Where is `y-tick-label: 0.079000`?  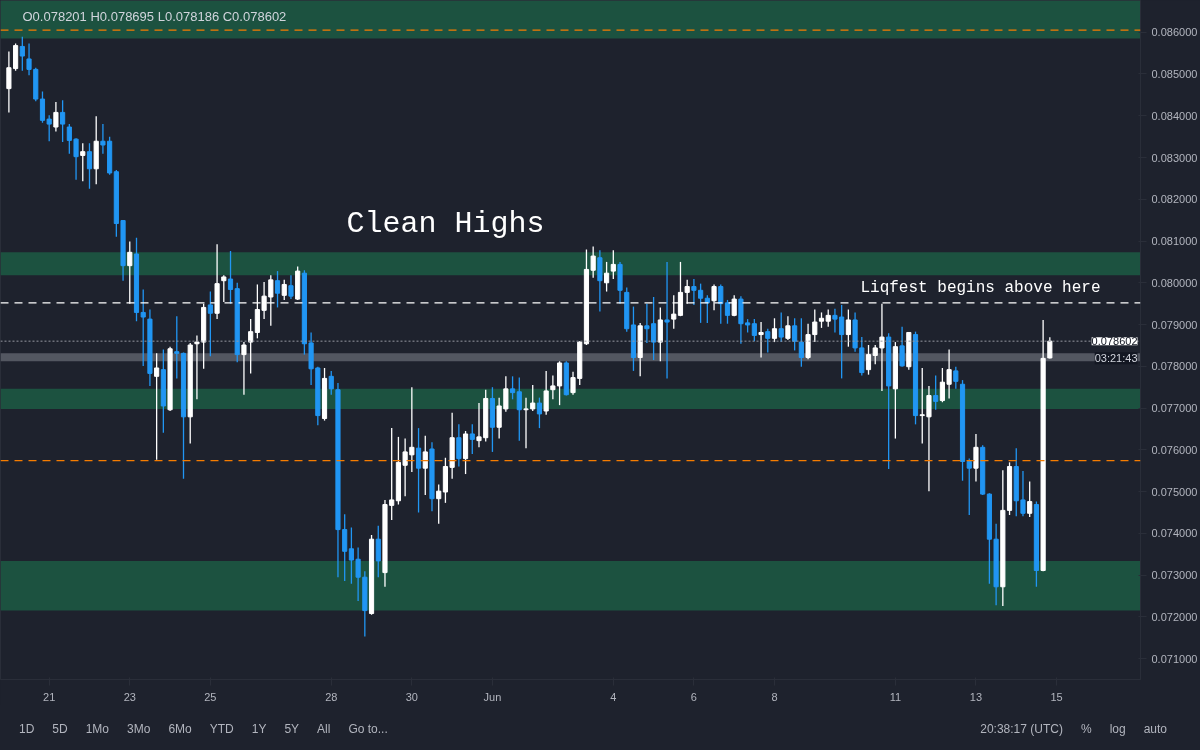 y-tick-label: 0.079000 is located at coordinates (1174, 324).